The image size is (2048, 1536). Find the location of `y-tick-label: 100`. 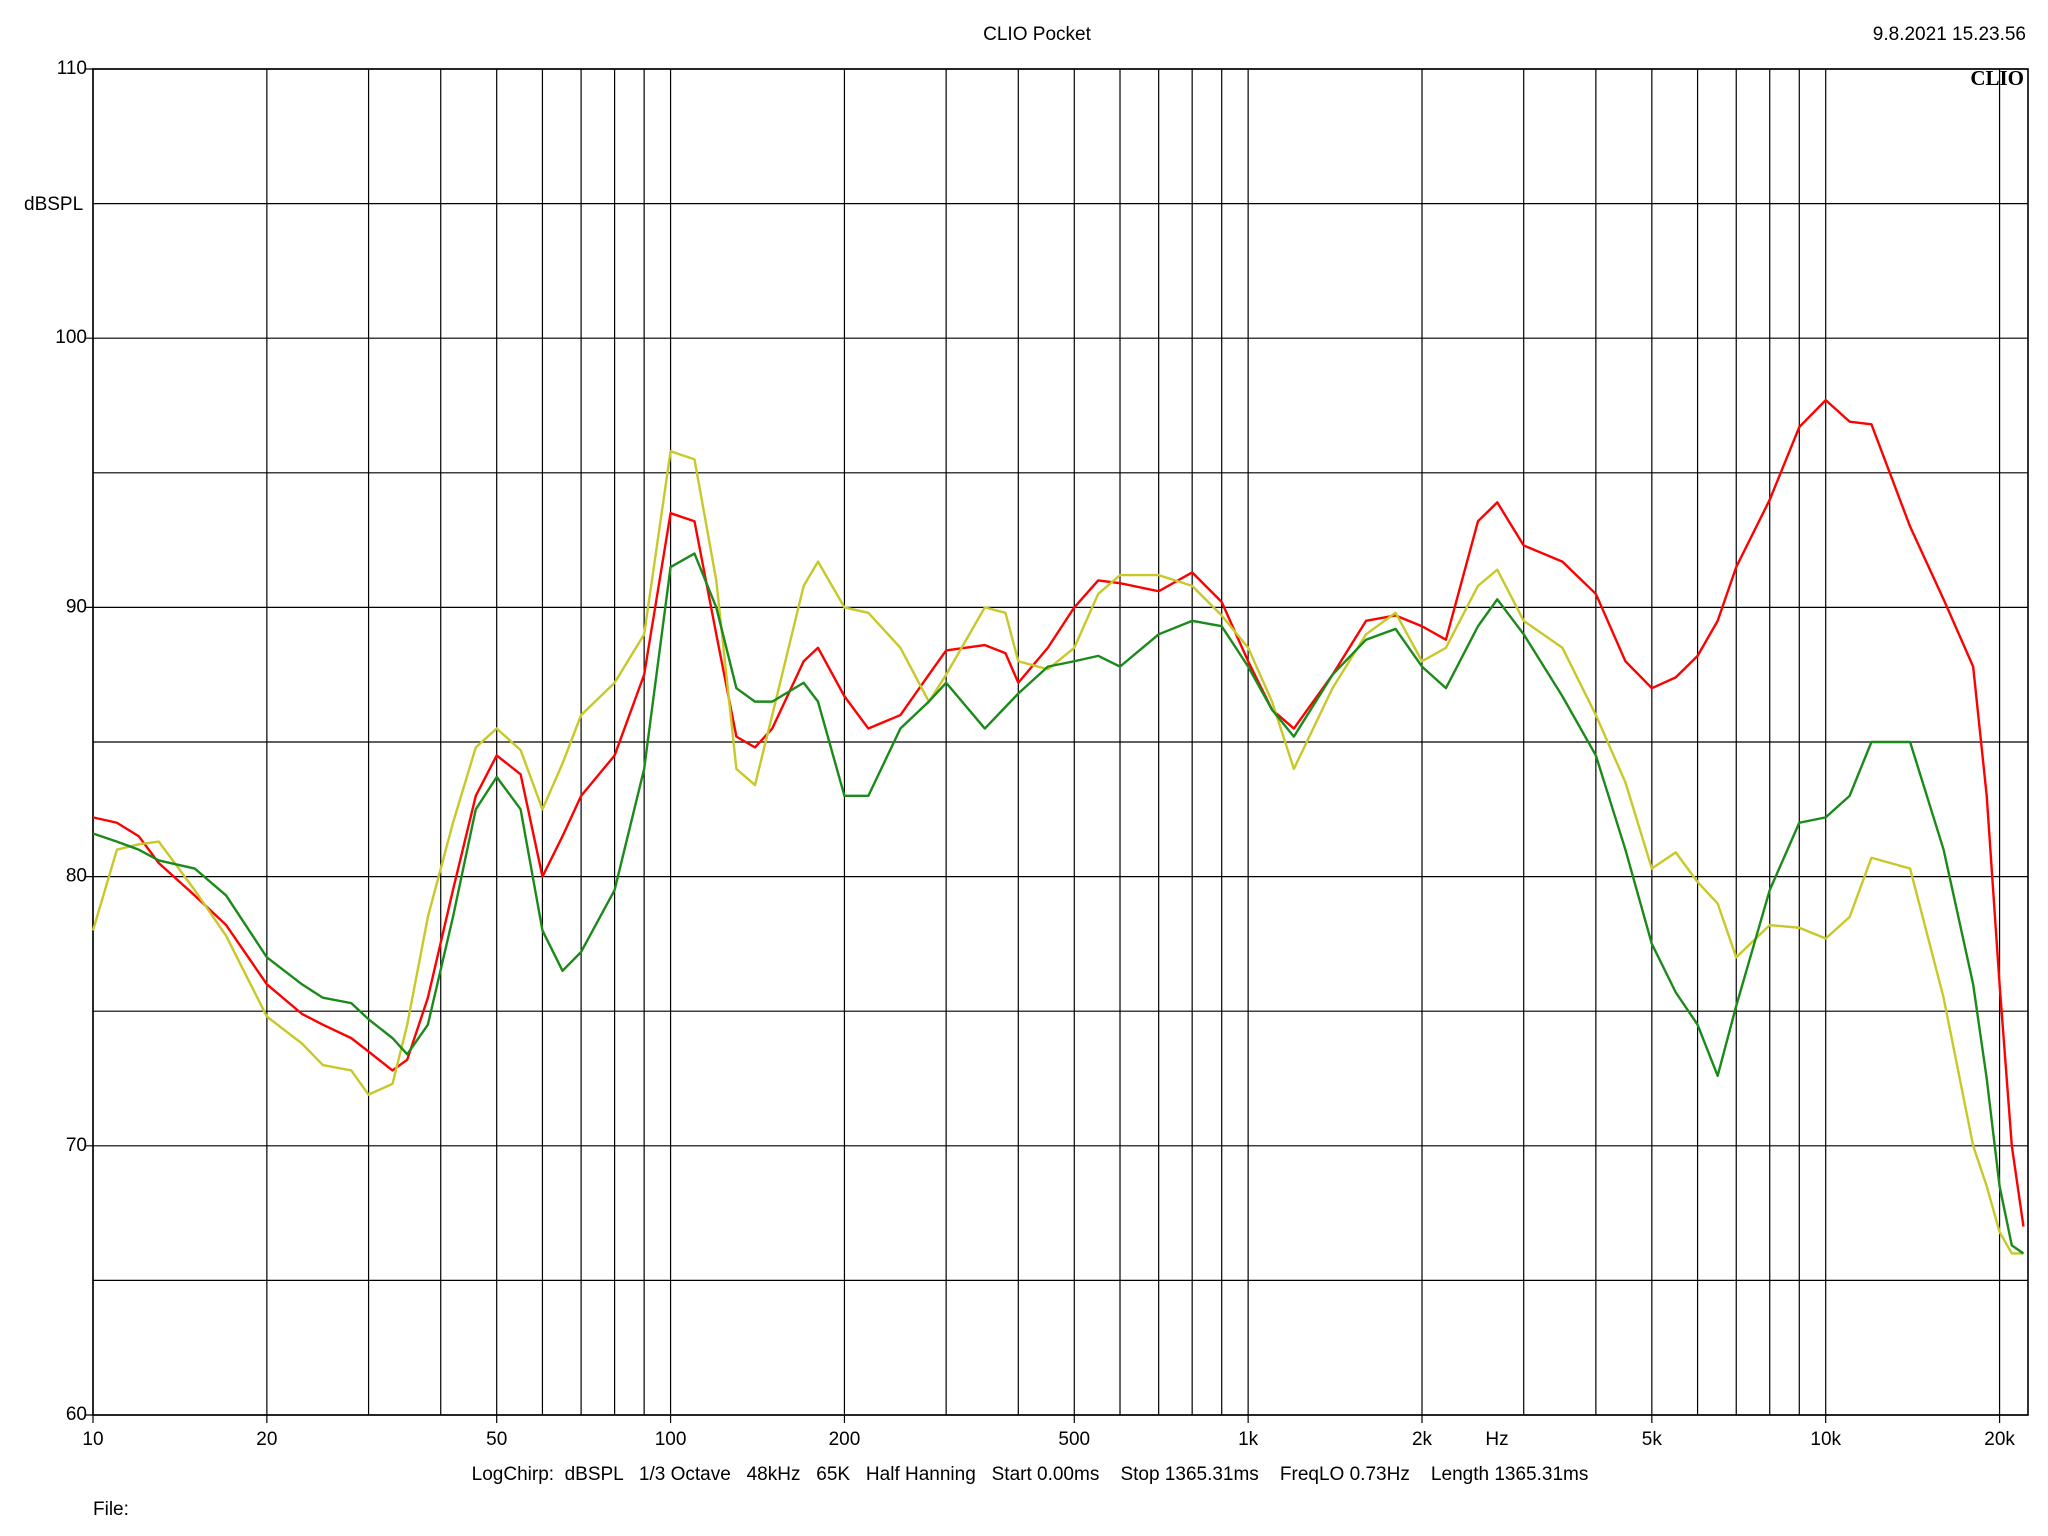

y-tick-label: 100 is located at coordinates (71, 337).